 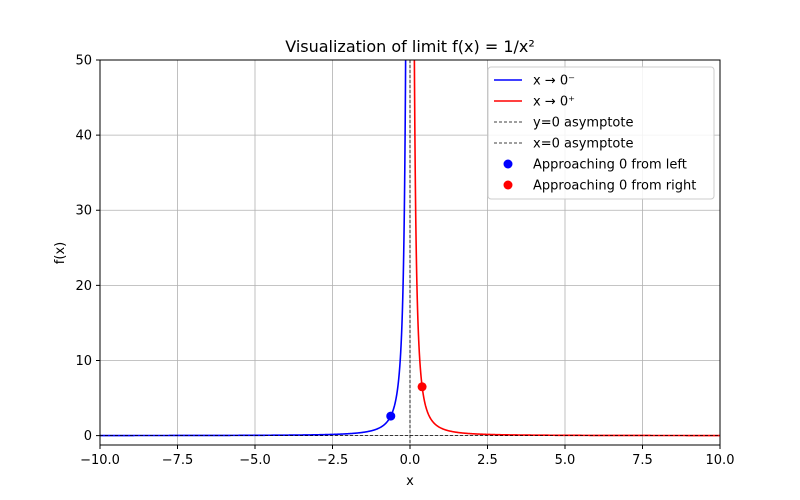 I want to click on y-axis-label: f(x), so click(x=60, y=253).